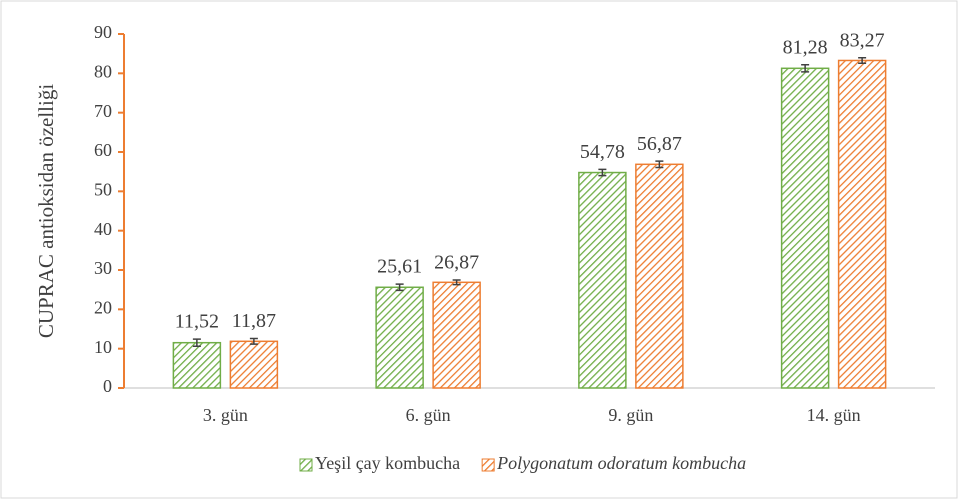  Describe the element at coordinates (602, 152) in the screenshot. I see `value-label: 54,78` at that location.